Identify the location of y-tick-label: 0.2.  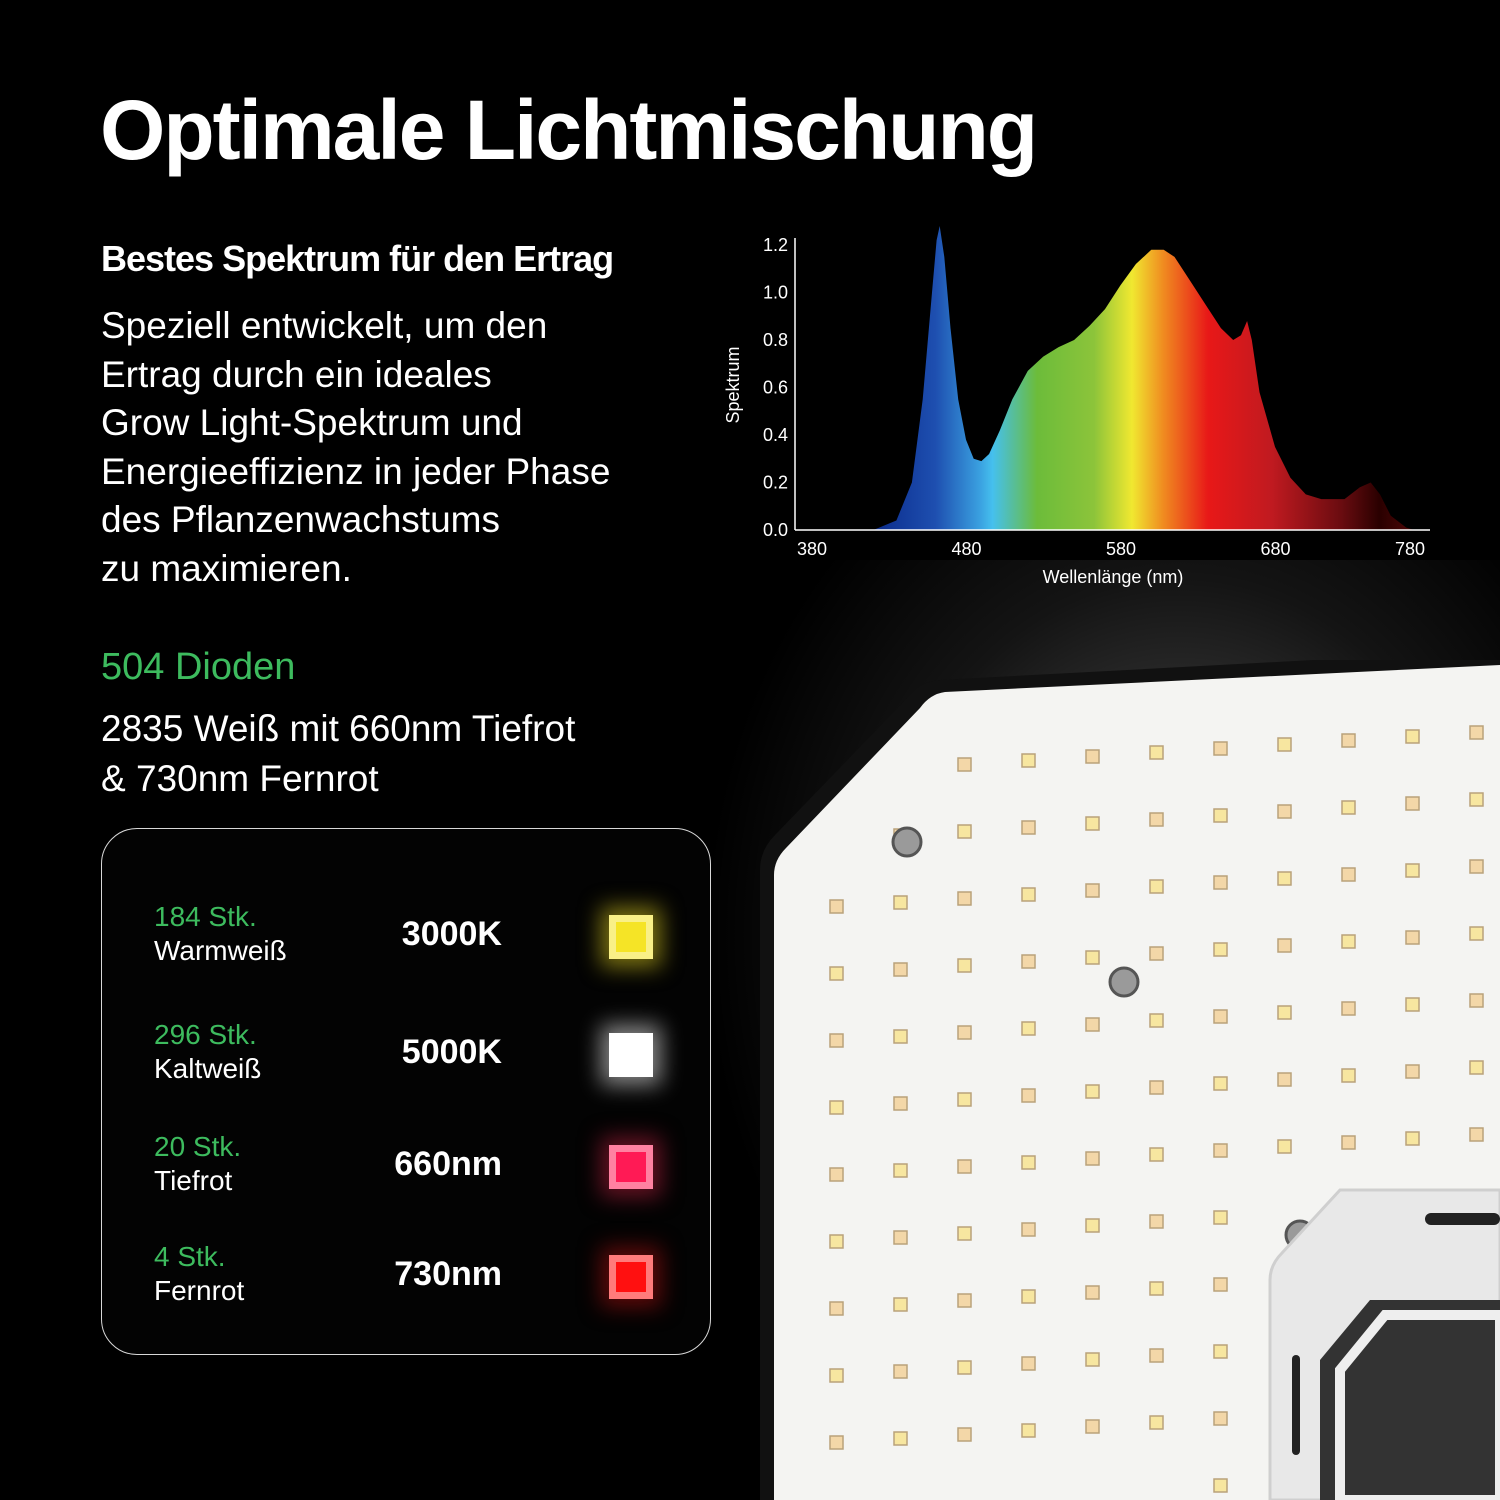
(775, 483).